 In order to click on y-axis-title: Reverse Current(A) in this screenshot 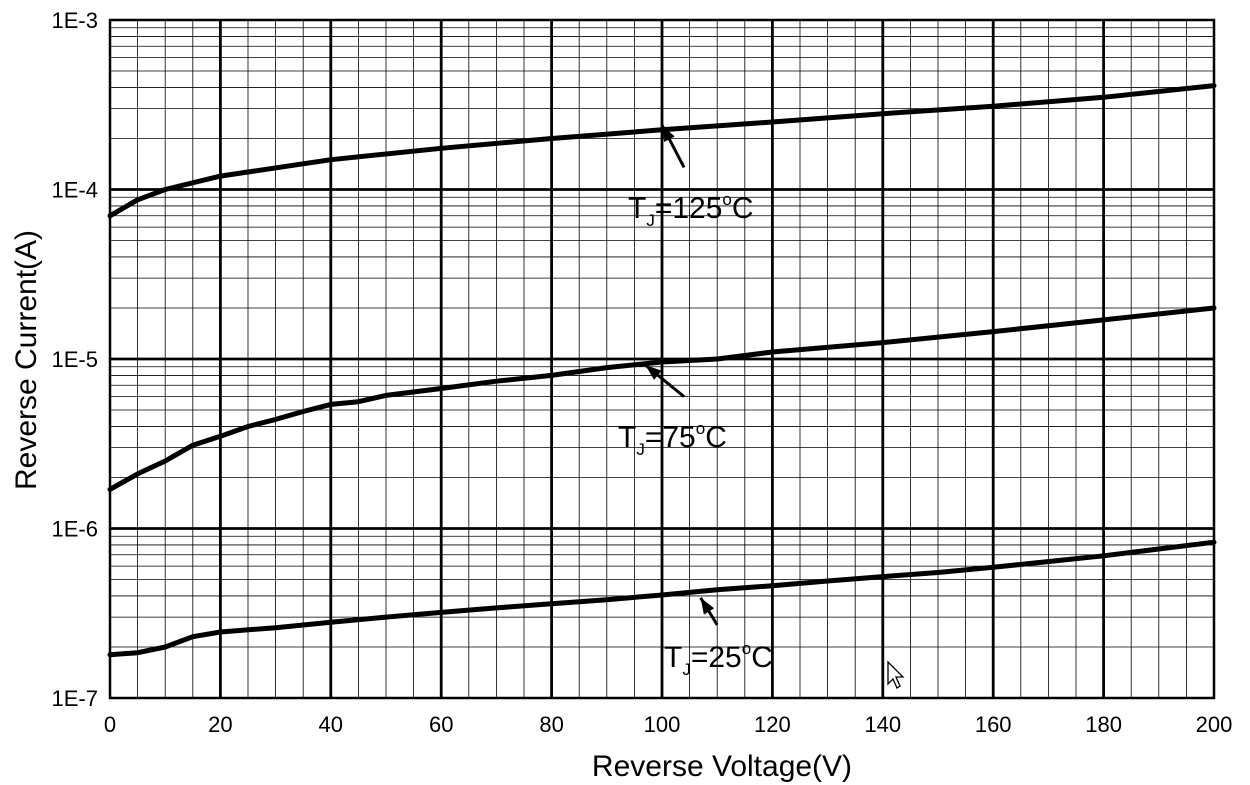, I will do `click(26, 360)`.